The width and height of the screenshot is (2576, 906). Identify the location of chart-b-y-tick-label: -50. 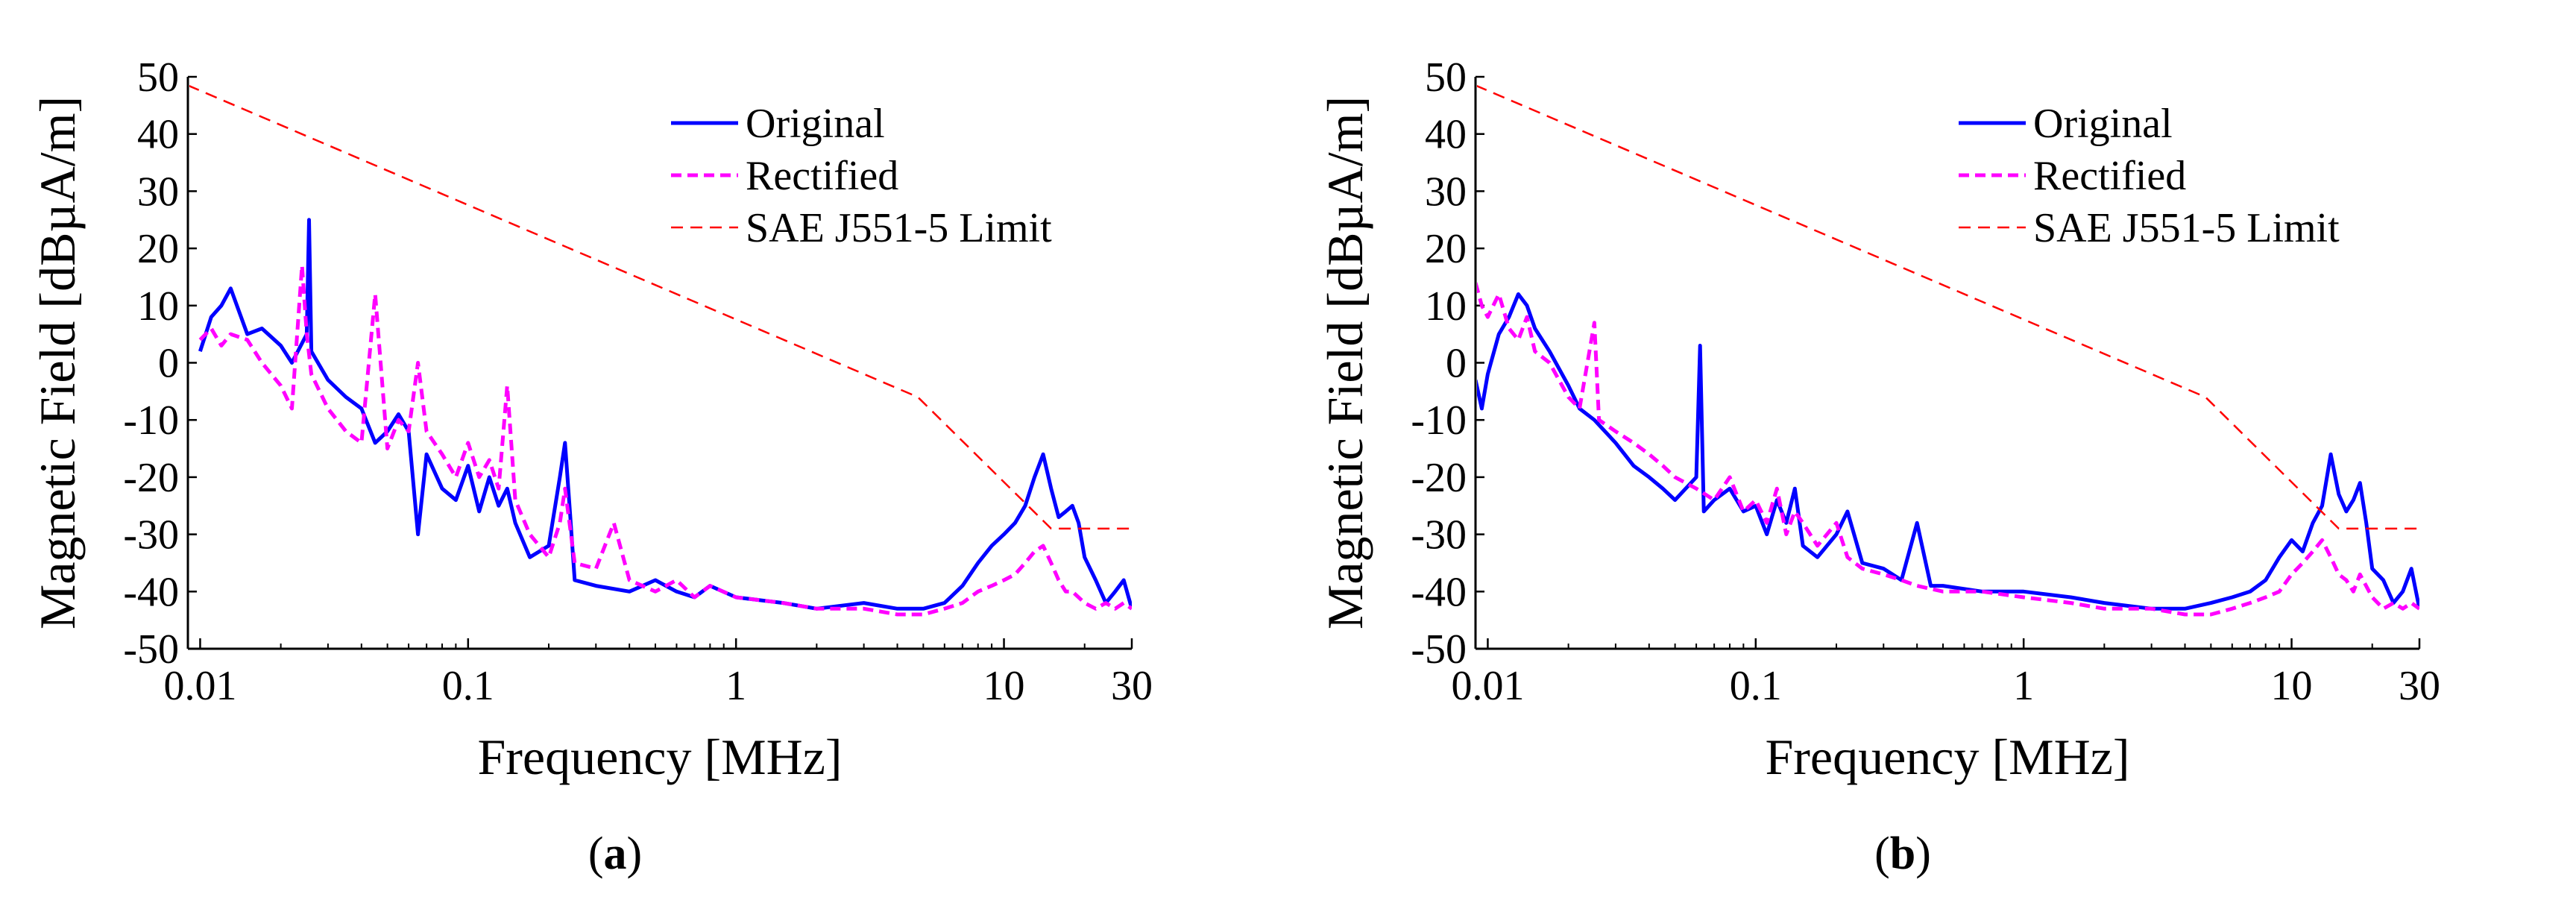
(1439, 650).